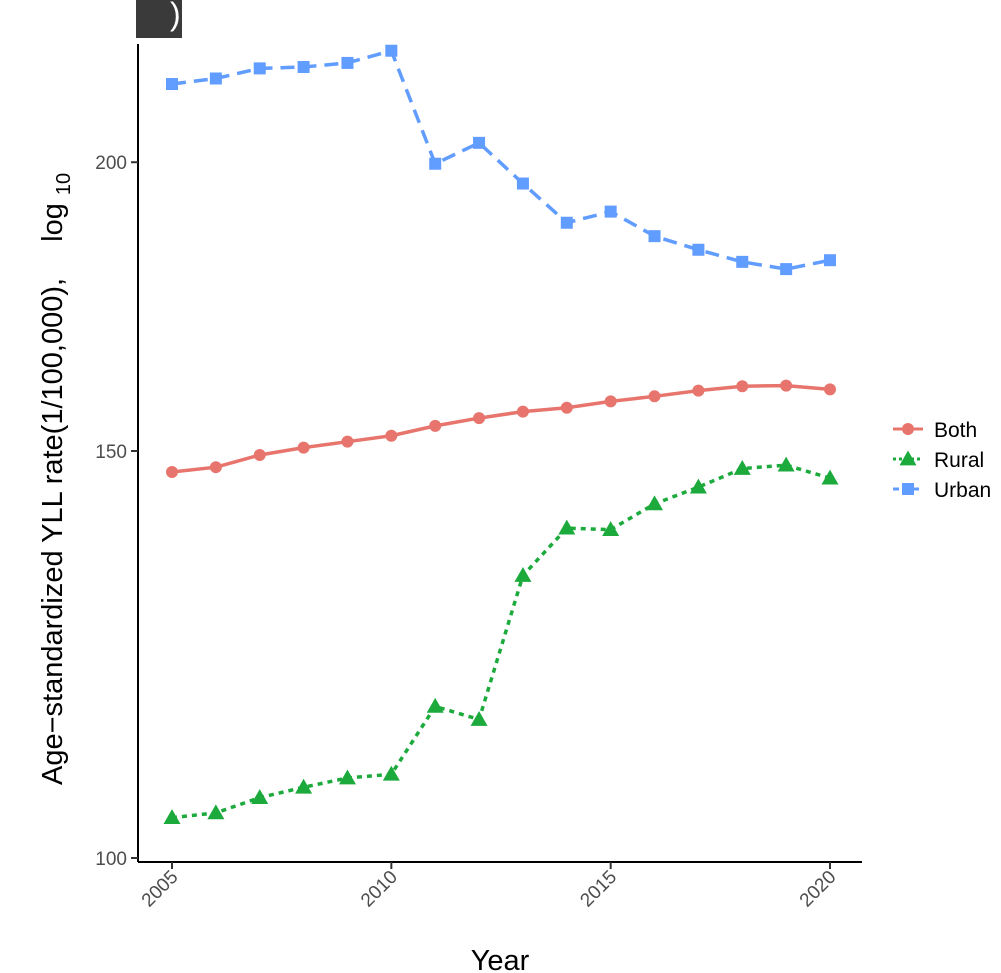  What do you see at coordinates (501, 428) in the screenshot?
I see `series-line-both` at bounding box center [501, 428].